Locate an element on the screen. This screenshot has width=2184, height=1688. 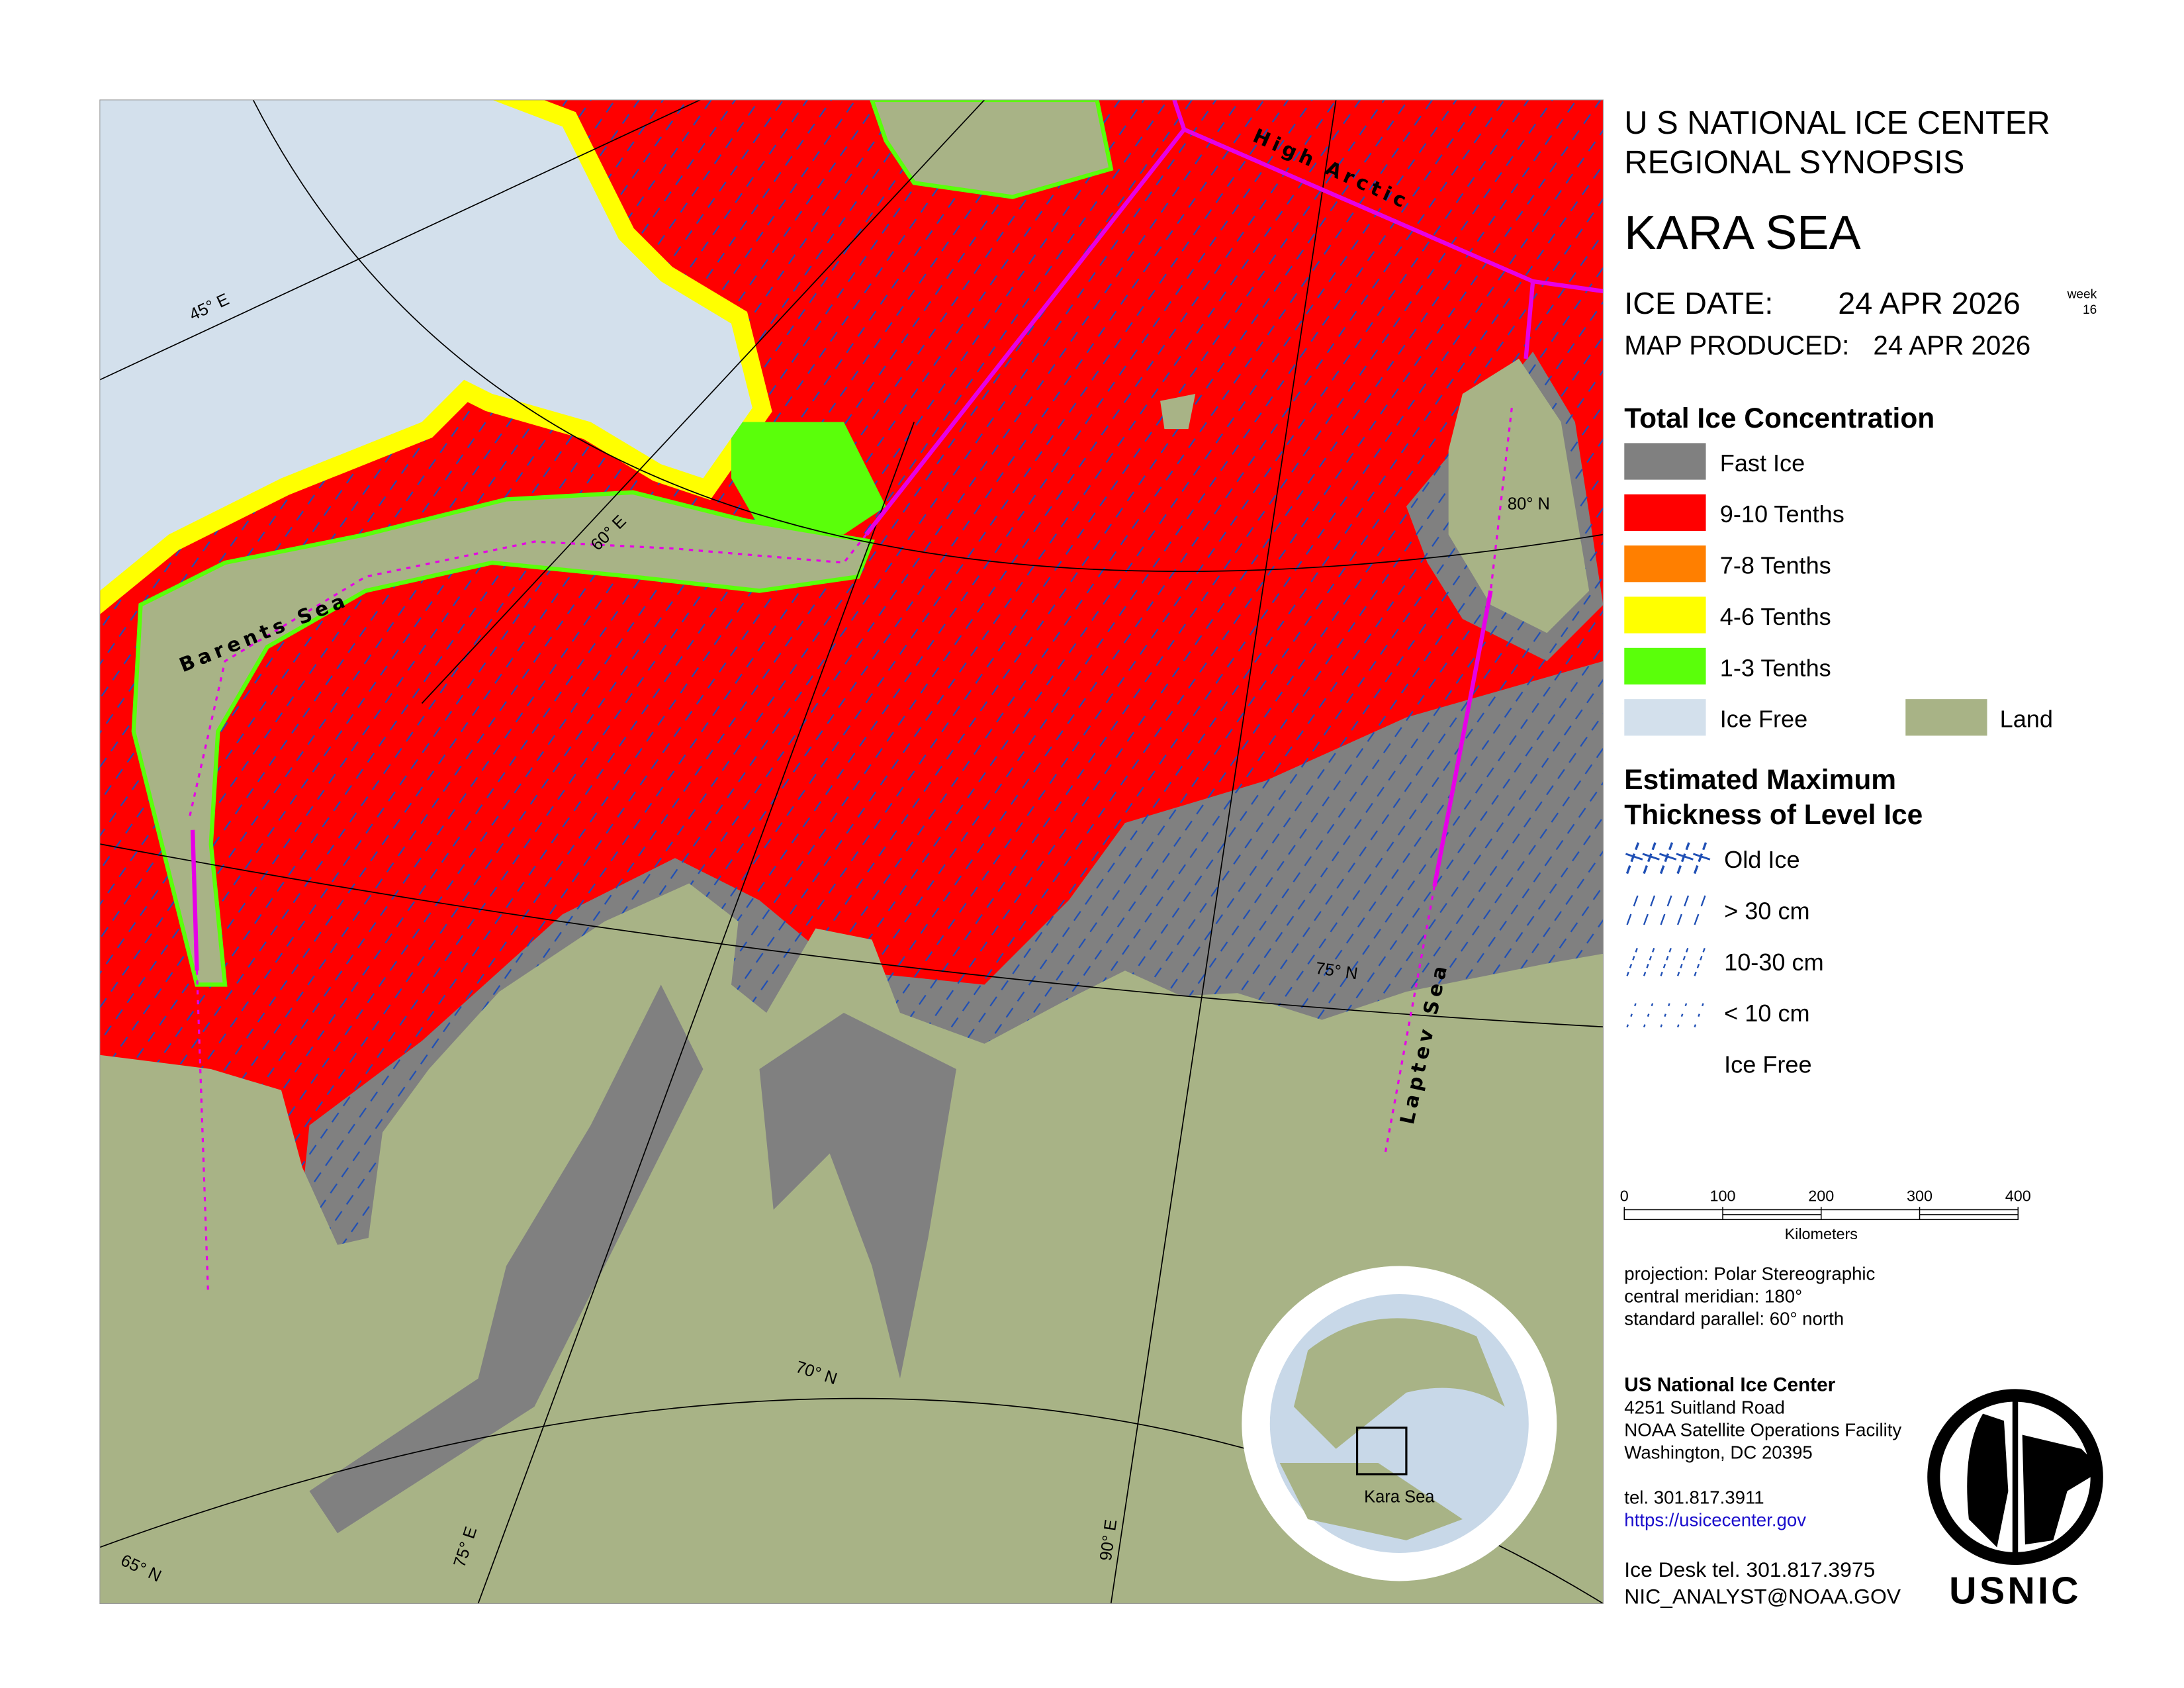
contact-address: 4251 Suitland Road is located at coordinates (1704, 1407).